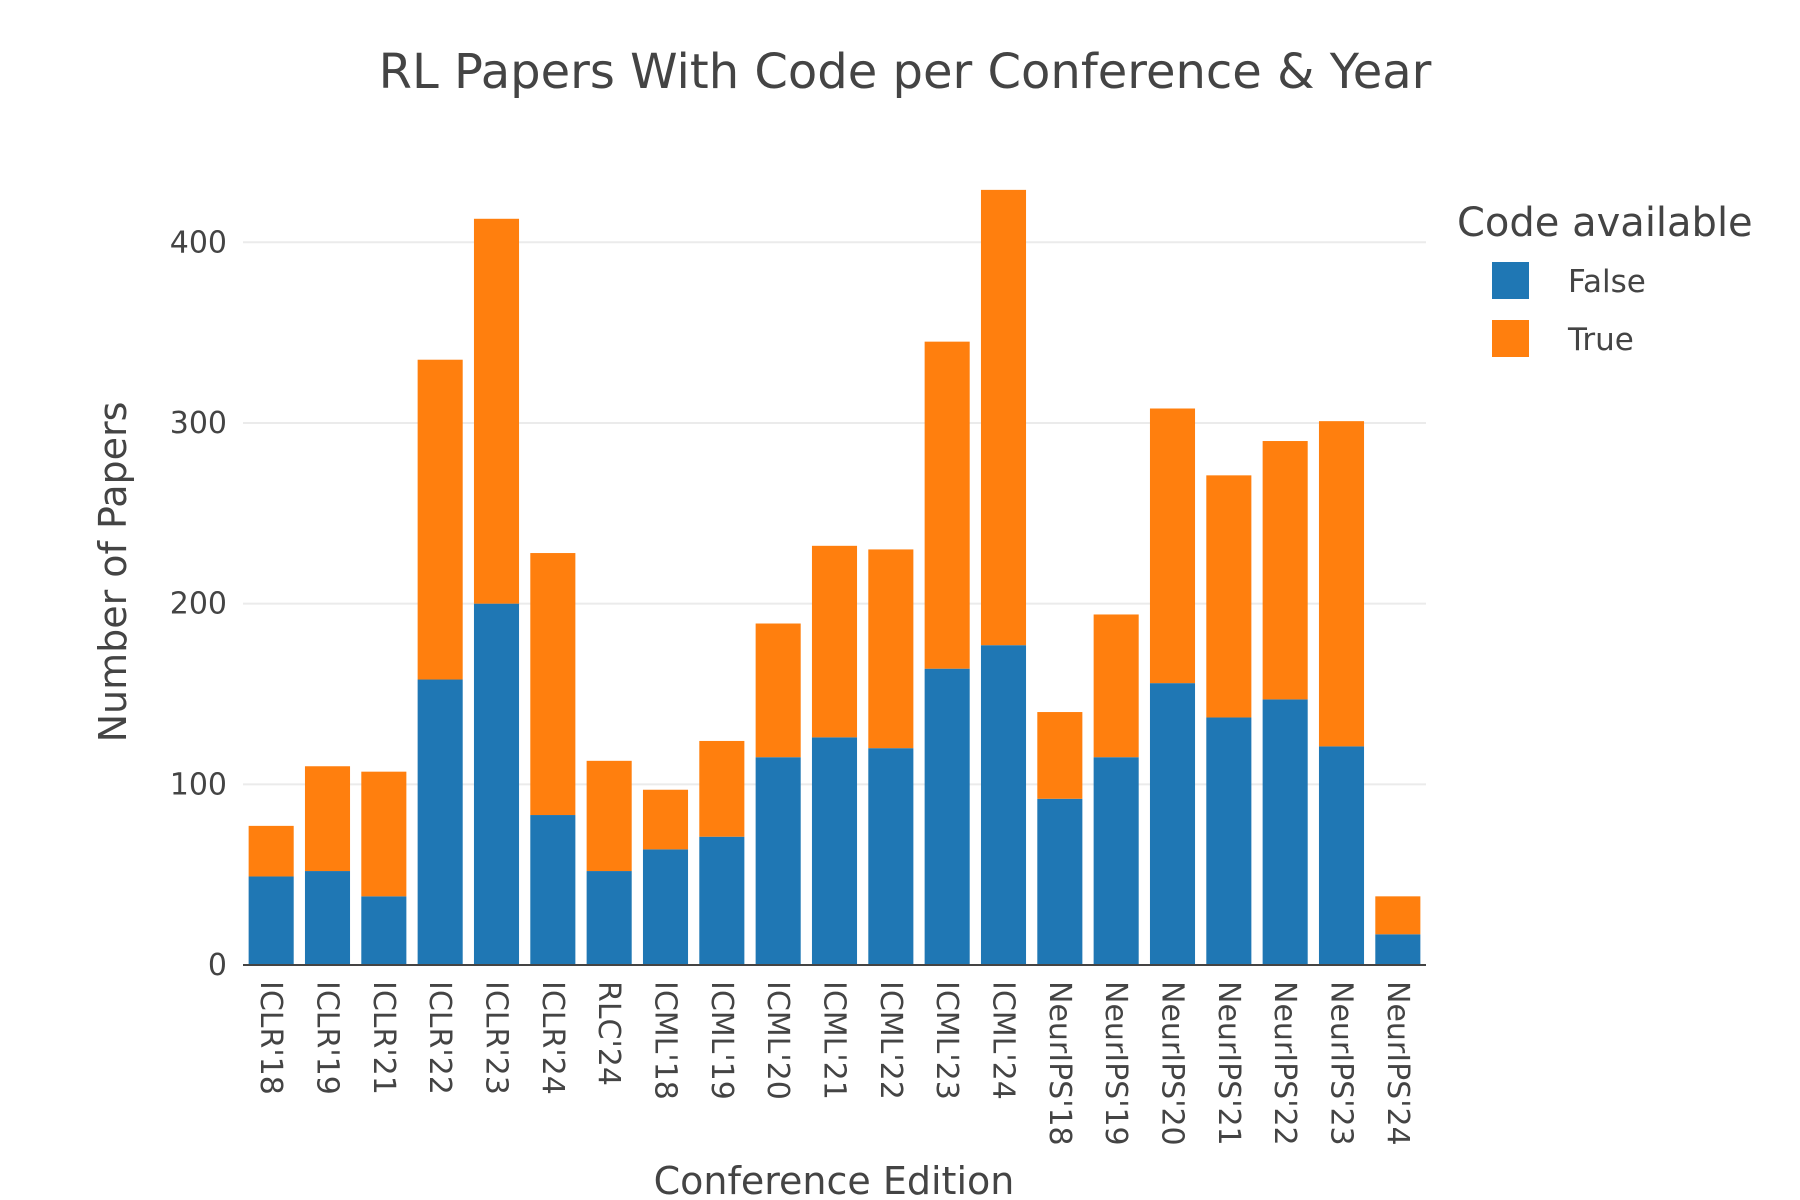 Image resolution: width=1800 pixels, height=1200 pixels. I want to click on x-tick-label: RLC'24, so click(608, 1033).